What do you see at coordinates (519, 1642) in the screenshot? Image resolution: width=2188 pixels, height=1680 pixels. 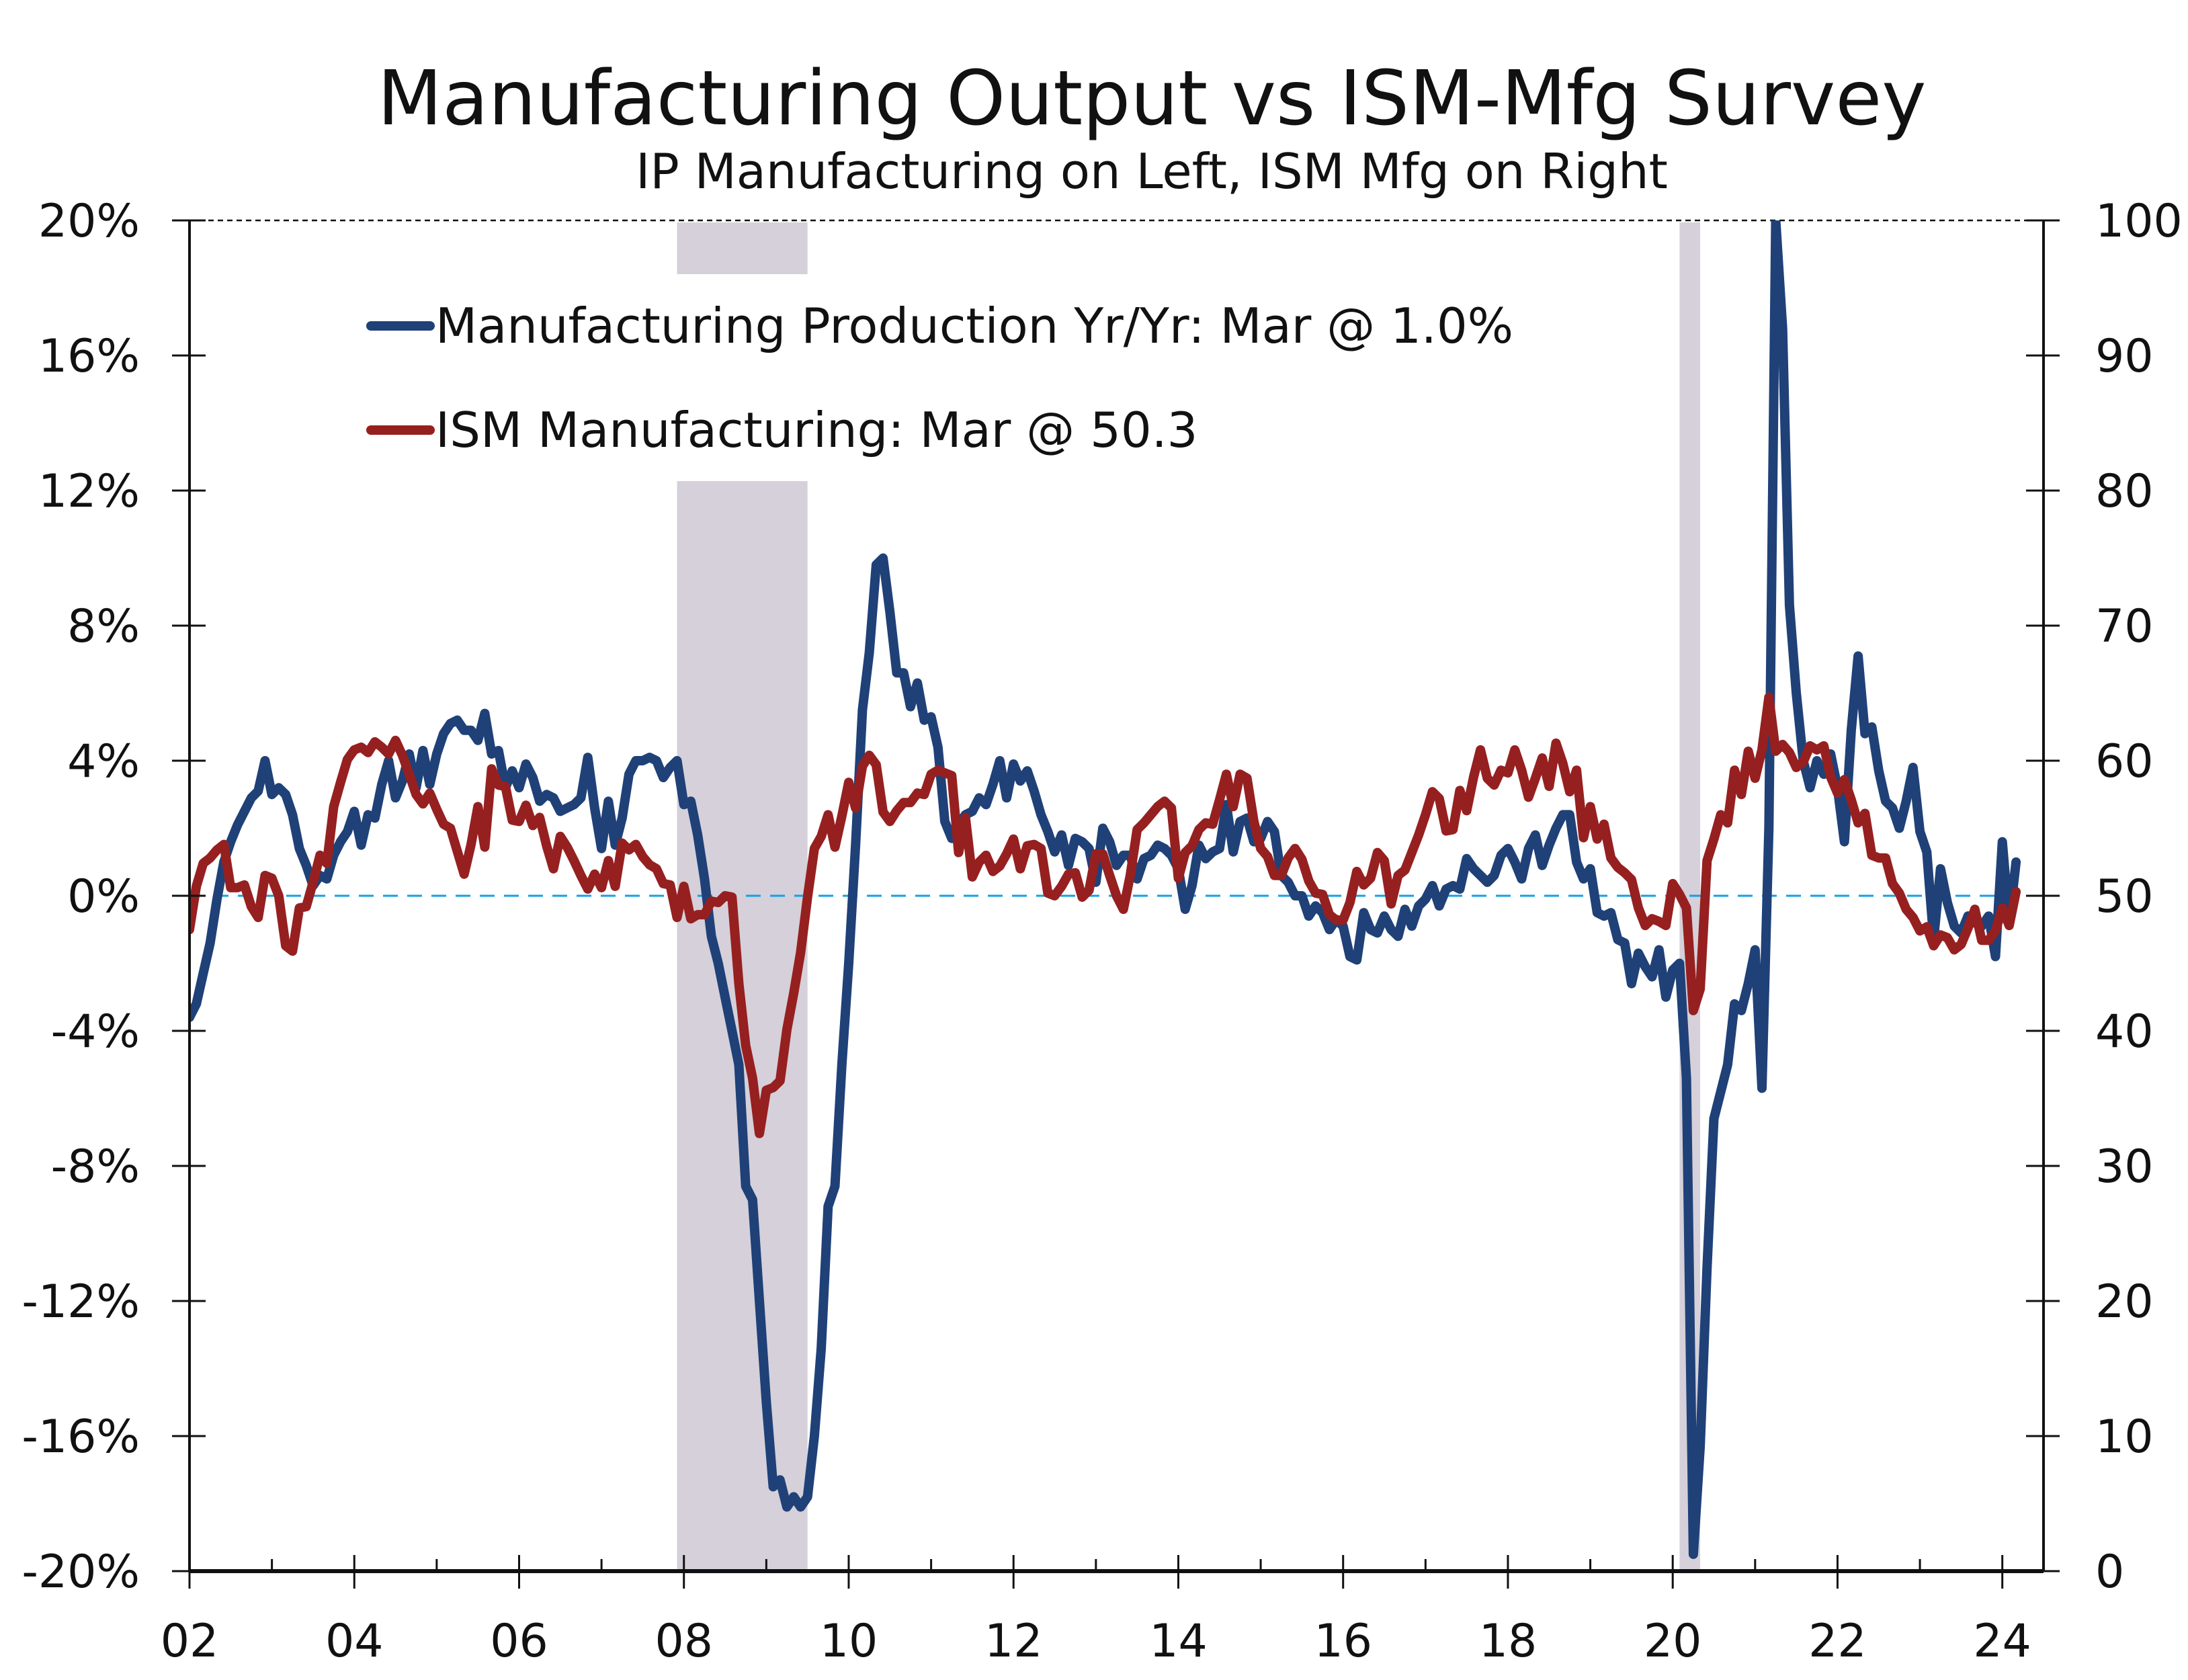 I see `x-tick-label: 06` at bounding box center [519, 1642].